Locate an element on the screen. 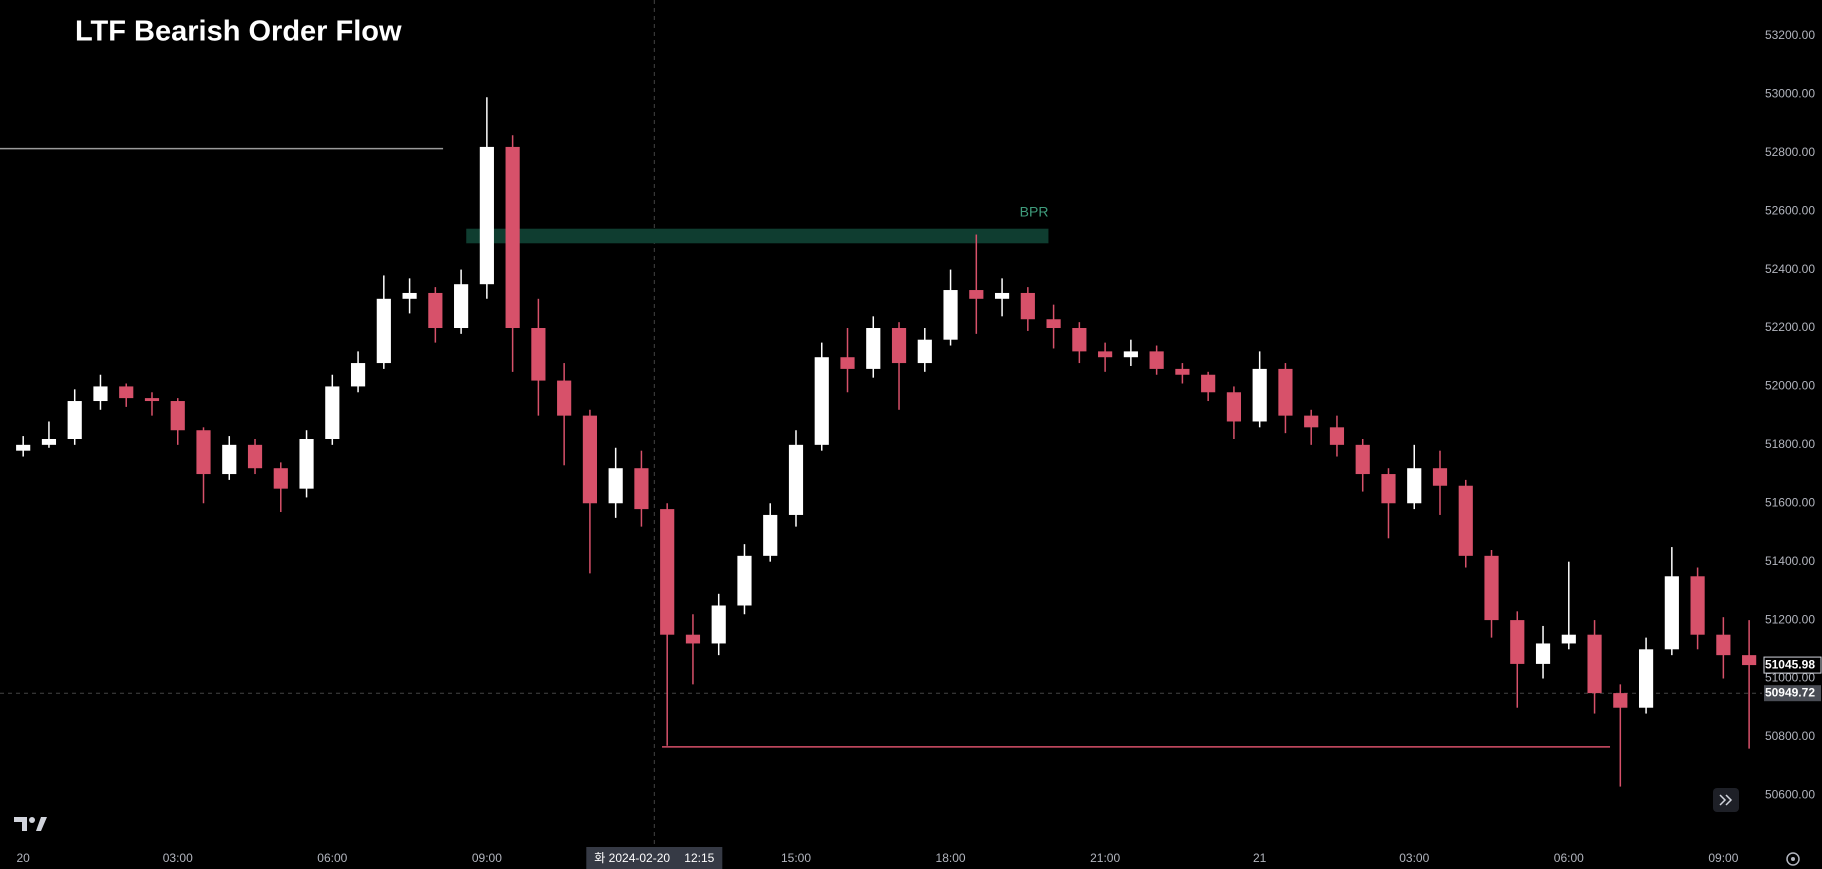 The width and height of the screenshot is (1822, 869). y-tick-label: 51800.00 is located at coordinates (1790, 444).